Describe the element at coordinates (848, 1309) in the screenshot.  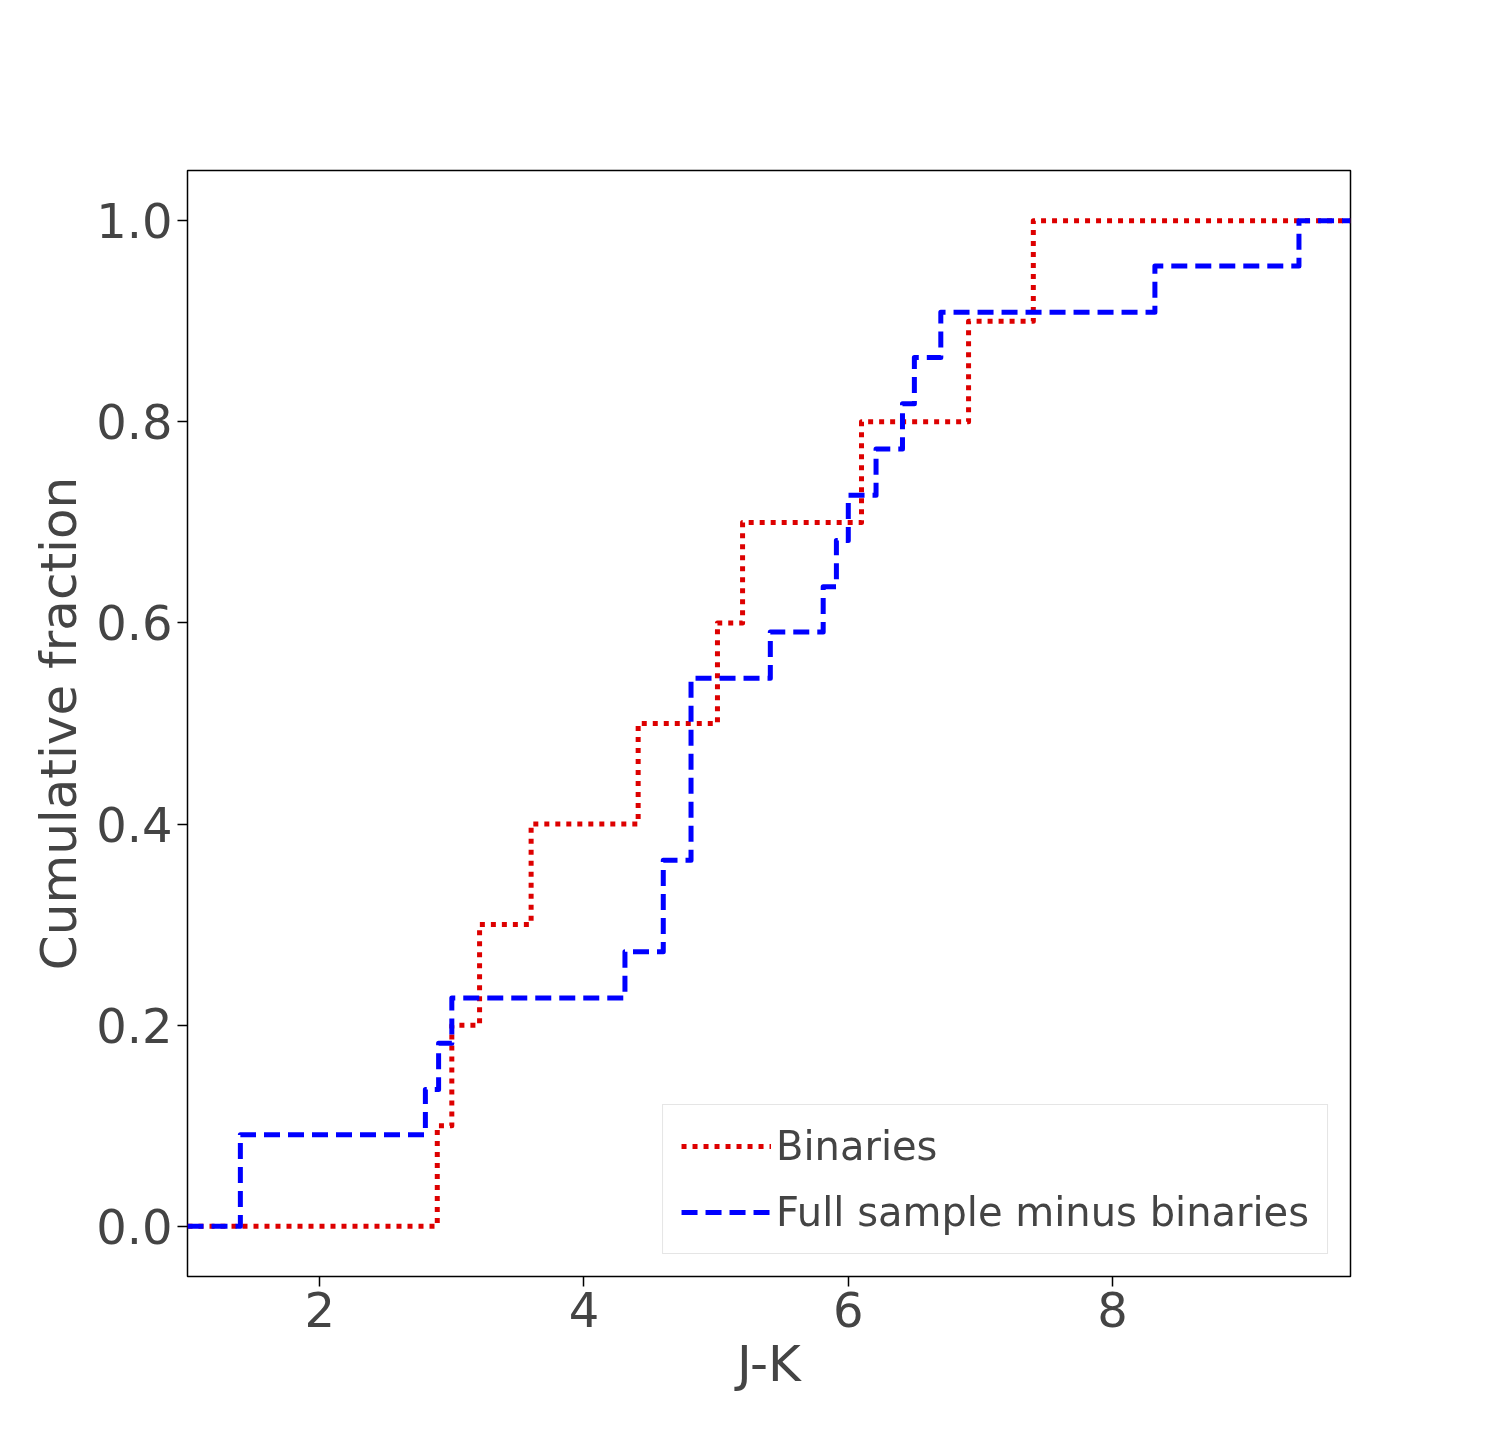
I see `x-tick-label: 6` at that location.